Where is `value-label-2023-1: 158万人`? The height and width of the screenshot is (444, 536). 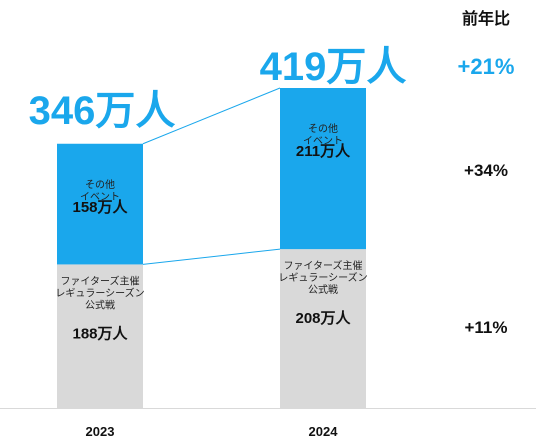 value-label-2023-1: 158万人 is located at coordinates (100, 207).